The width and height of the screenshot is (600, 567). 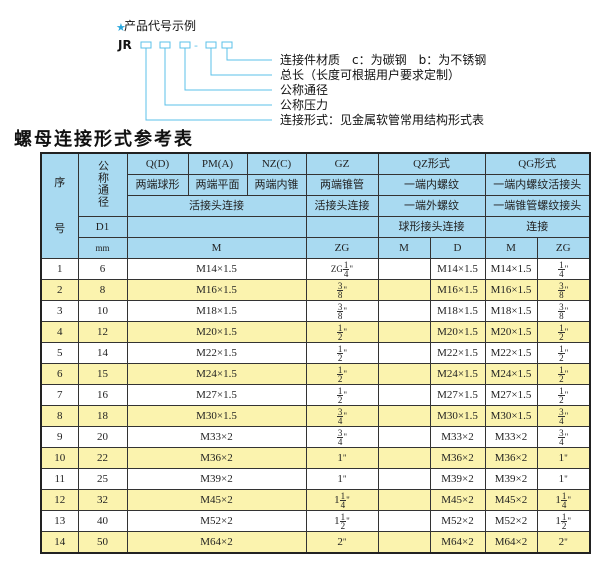 What do you see at coordinates (216, 353) in the screenshot?
I see `cell-m: M22×1.5` at bounding box center [216, 353].